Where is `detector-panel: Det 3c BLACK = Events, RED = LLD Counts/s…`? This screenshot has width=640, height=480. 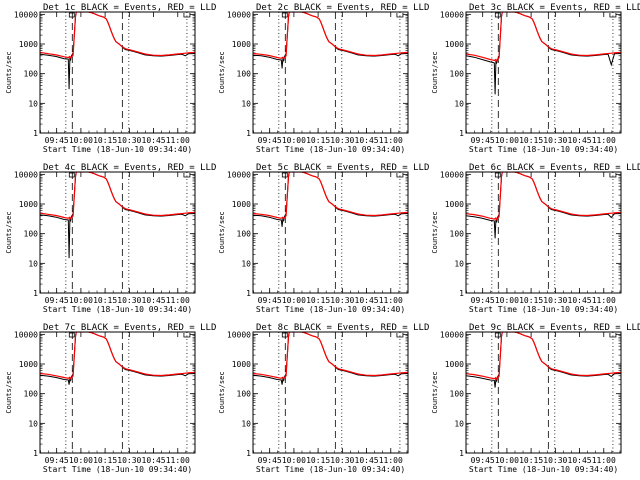
detector-panel: Det 3c BLACK = Events, RED = LLD Counts/s… is located at coordinates (535, 78).